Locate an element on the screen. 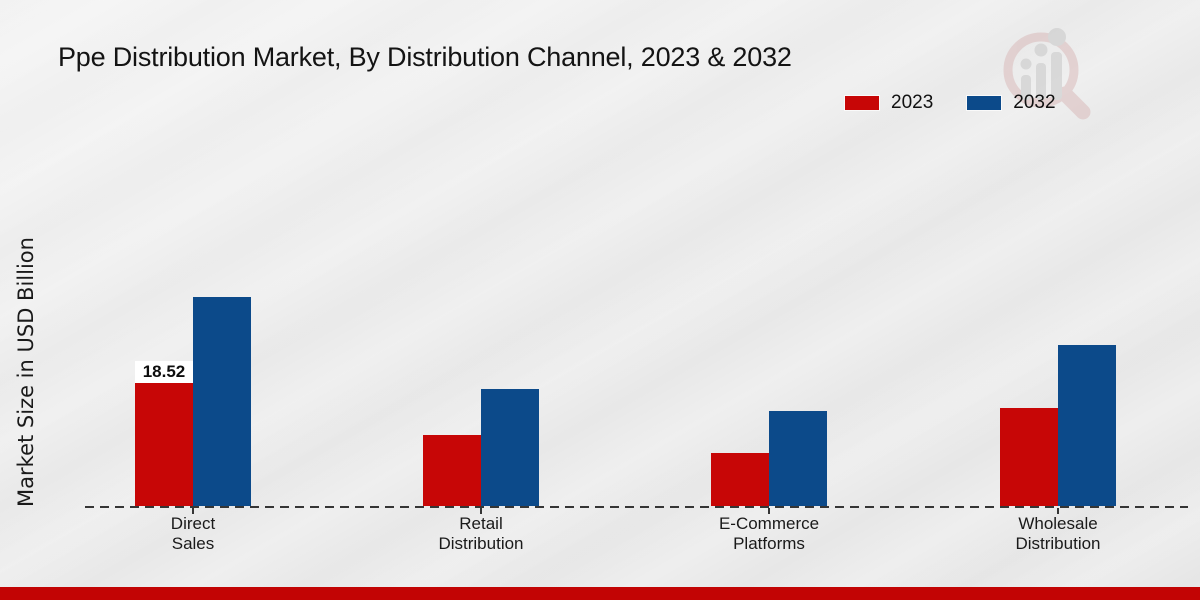 This screenshot has width=1200, height=600. bar-2023-direct-sales is located at coordinates (164, 444).